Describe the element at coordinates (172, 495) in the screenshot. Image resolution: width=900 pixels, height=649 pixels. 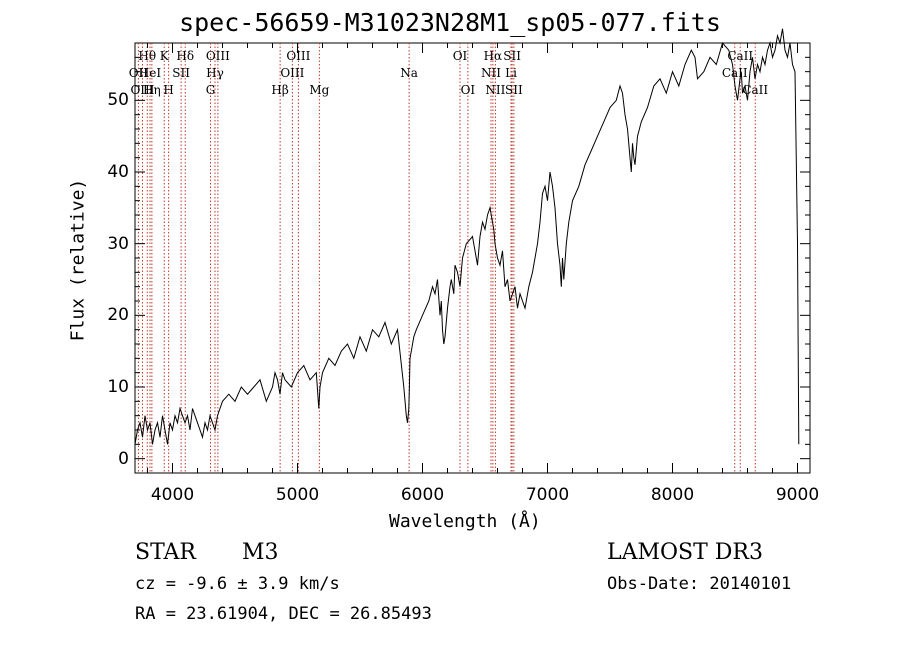
I see `x-tick-label-0: 4000` at that location.